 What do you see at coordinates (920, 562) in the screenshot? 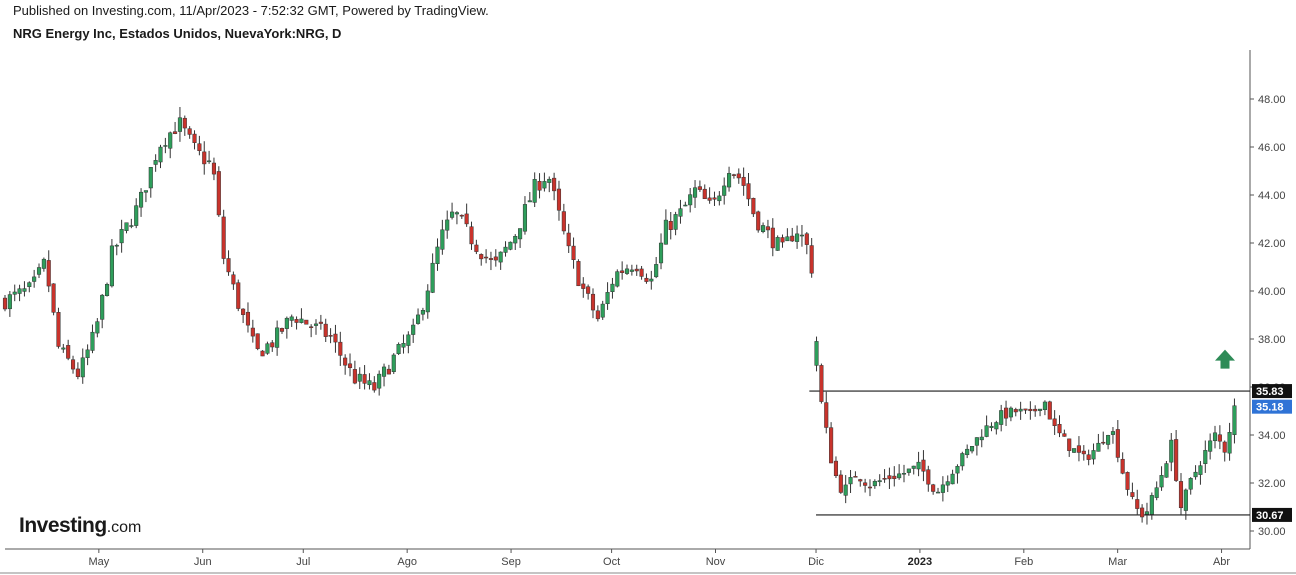
I see `x-tick-label: 2023` at bounding box center [920, 562].